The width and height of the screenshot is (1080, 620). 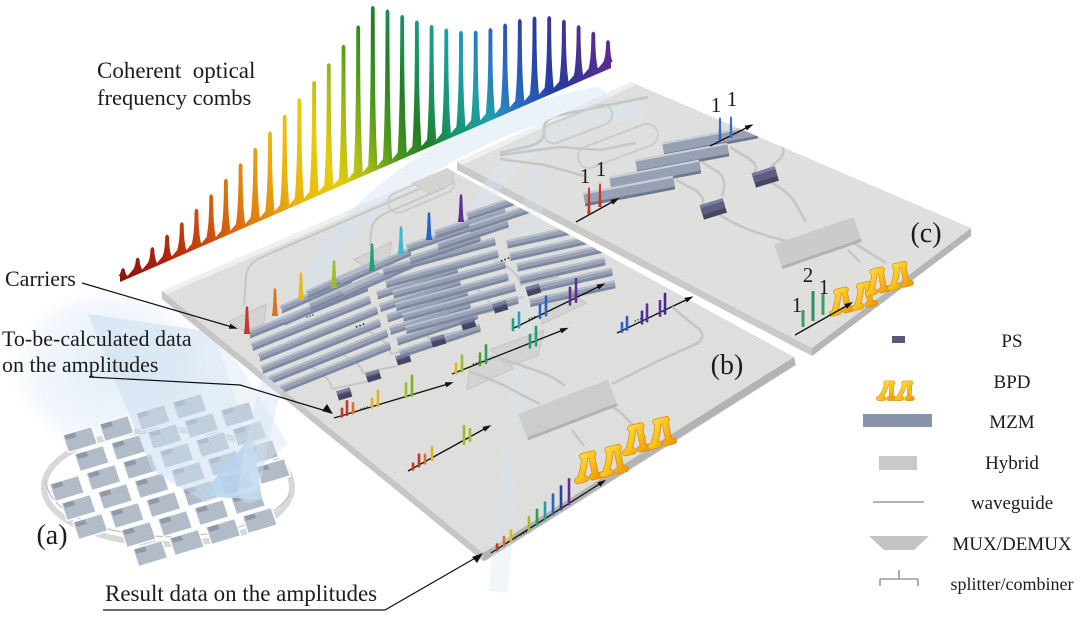 What do you see at coordinates (80, 364) in the screenshot?
I see `svg-text: on the amplitudes` at bounding box center [80, 364].